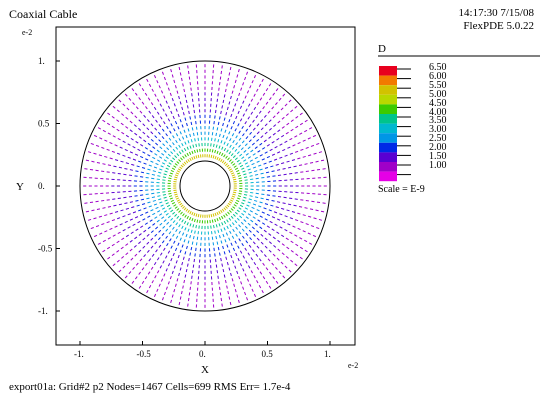  What do you see at coordinates (388, 147) in the screenshot?
I see `legend-swatch` at bounding box center [388, 147].